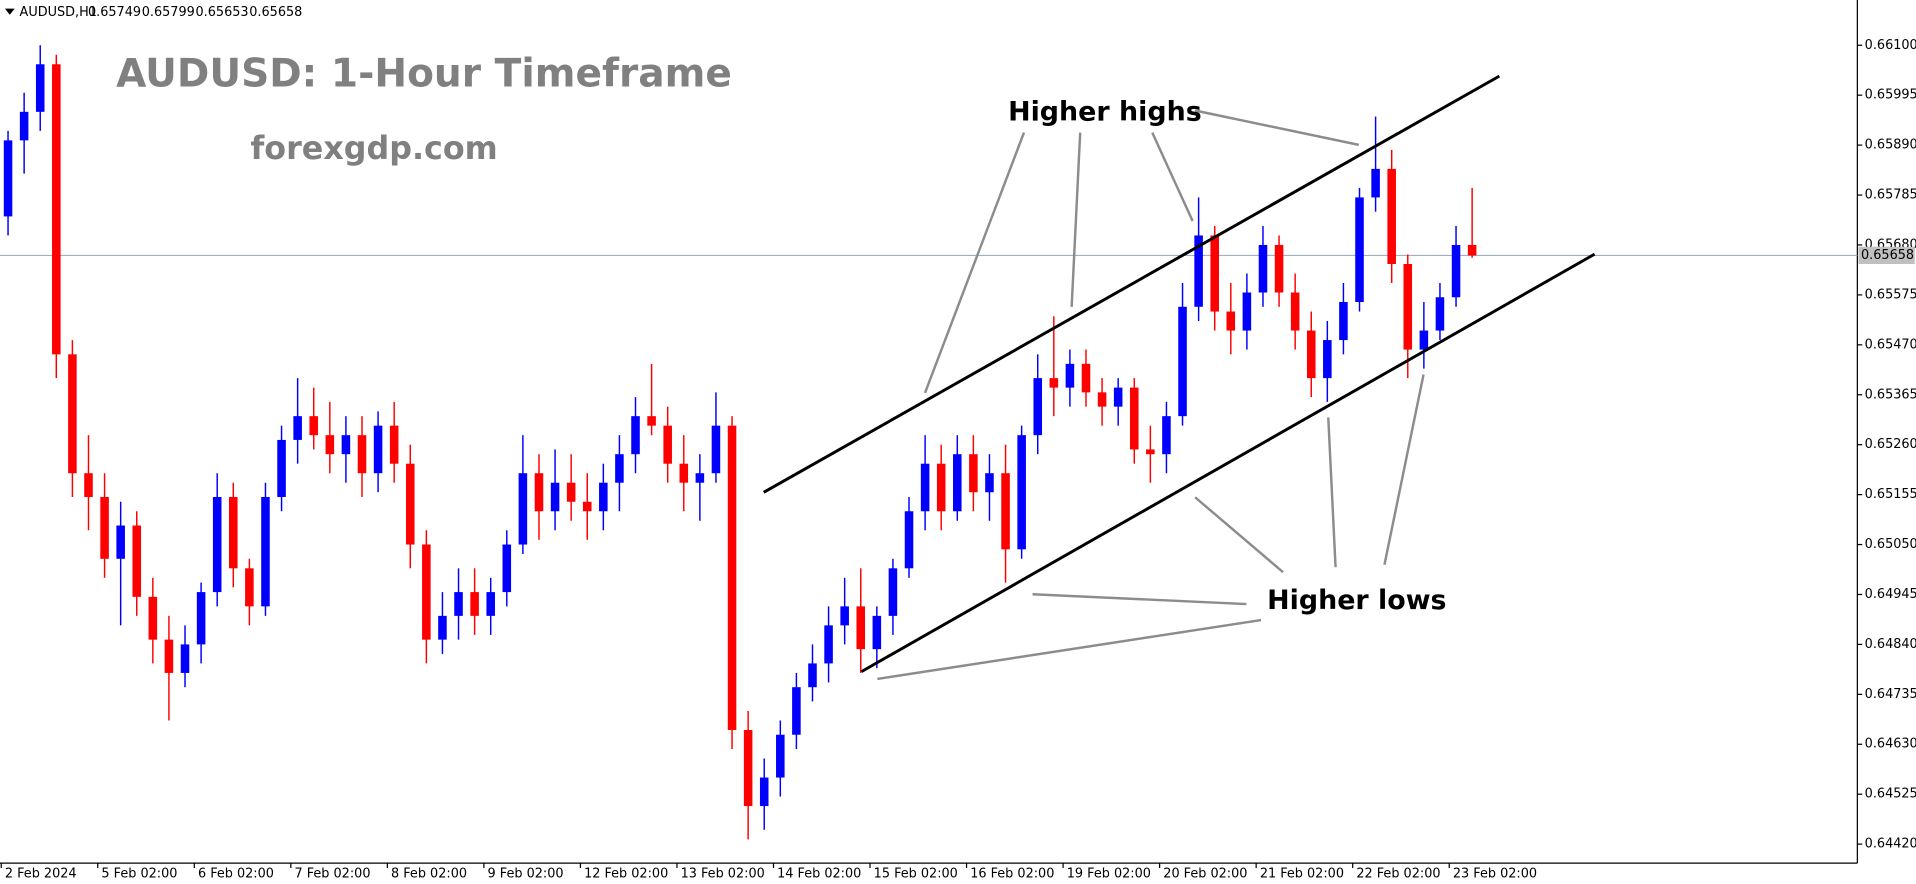  What do you see at coordinates (139, 874) in the screenshot?
I see `x-tick-label: 5 Feb 02:00` at bounding box center [139, 874].